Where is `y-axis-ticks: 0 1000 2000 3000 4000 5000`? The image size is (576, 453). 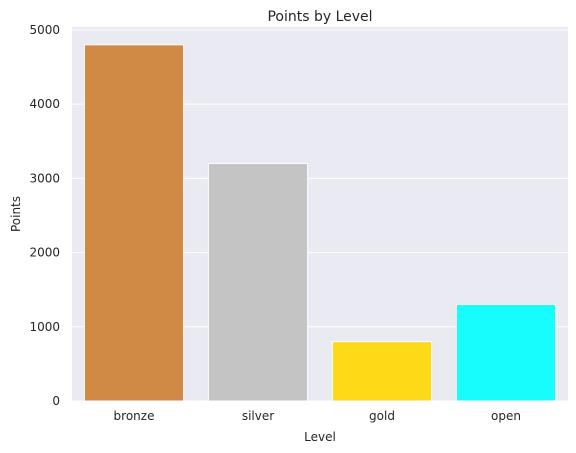 y-axis-ticks: 0 1000 2000 3000 4000 5000 is located at coordinates (44, 215).